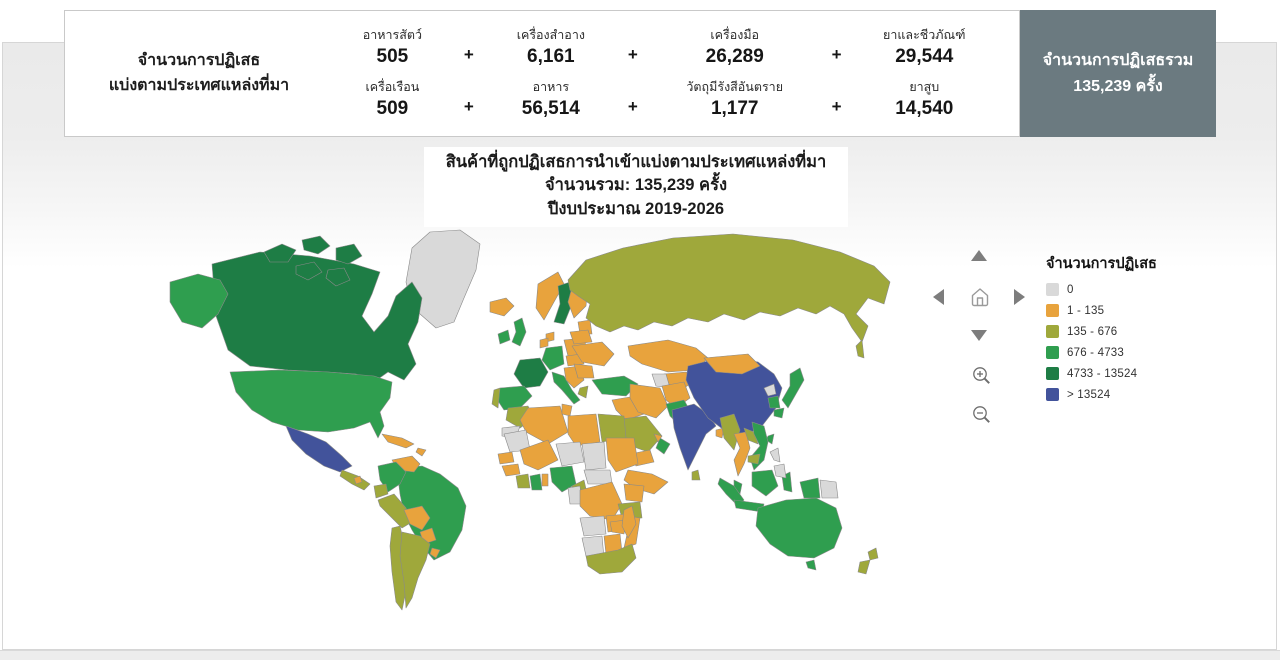 The width and height of the screenshot is (1280, 660). I want to click on kpi-tobacco: ยาสูบ 14,540, so click(924, 98).